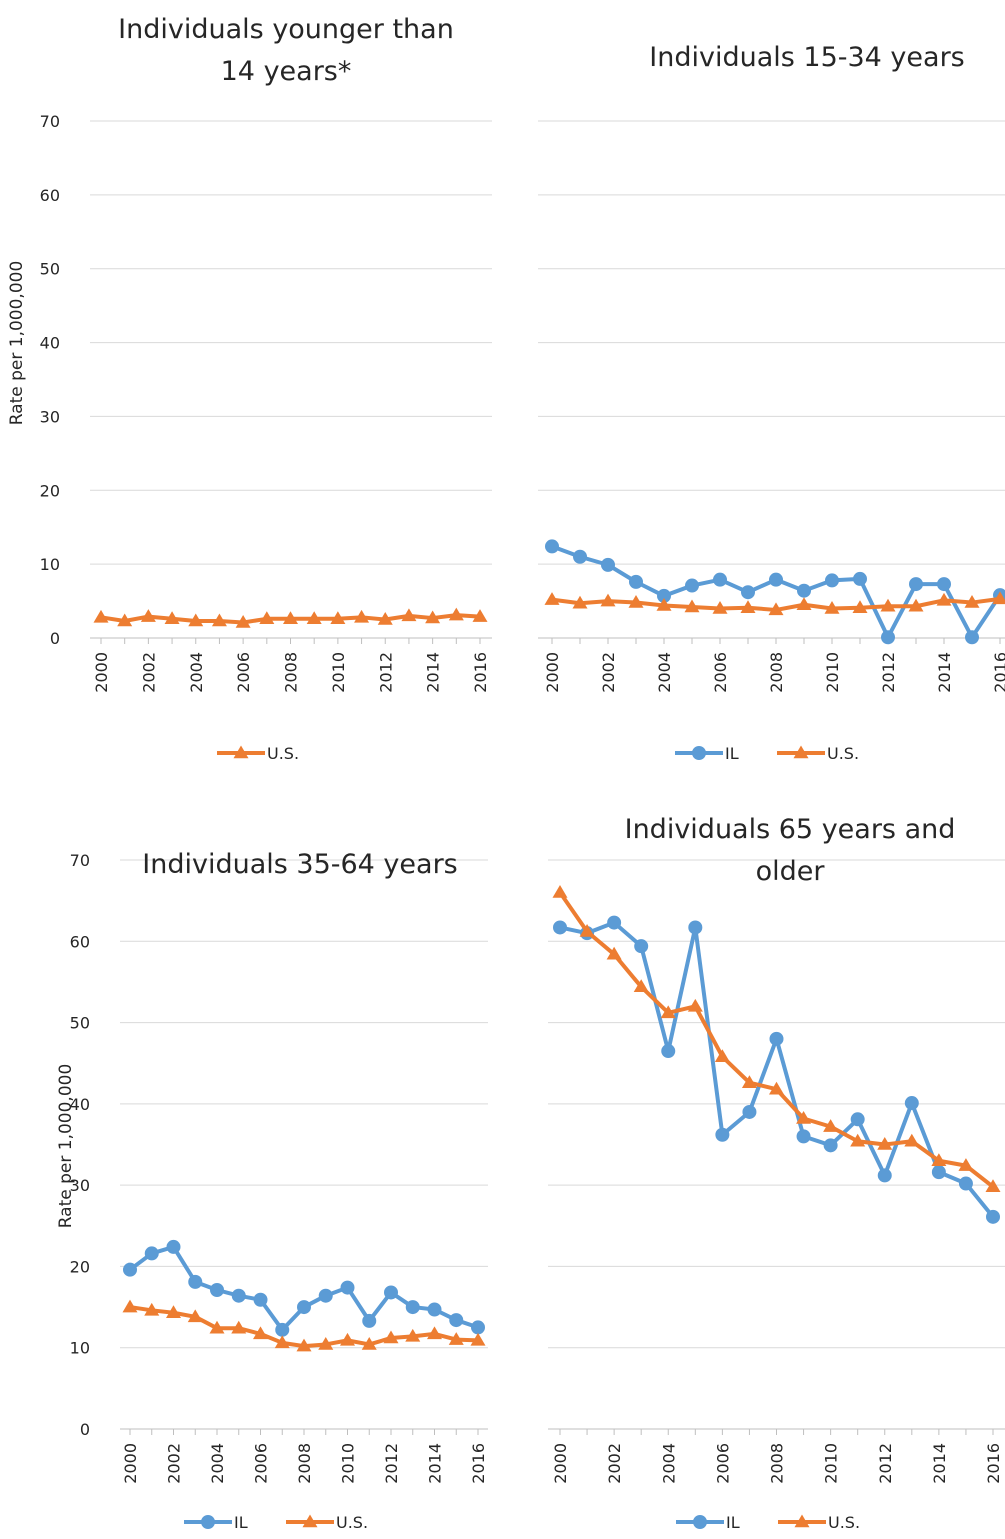  Describe the element at coordinates (832, 672) in the screenshot. I see `x-tick-label: 2010` at that location.